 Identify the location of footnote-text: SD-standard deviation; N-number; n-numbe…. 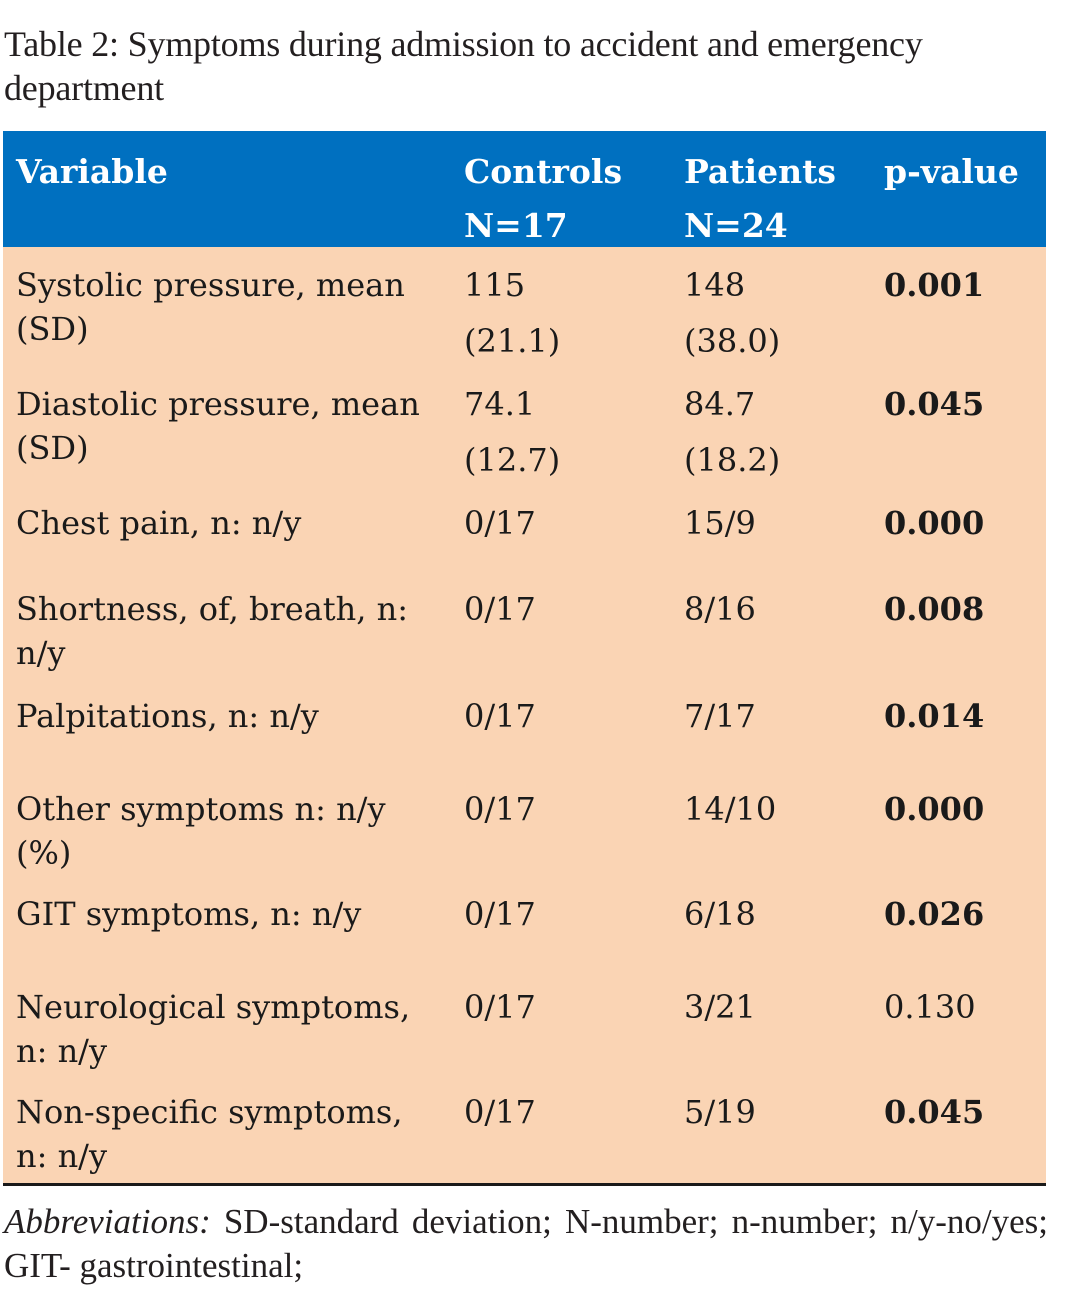
(526, 1243).